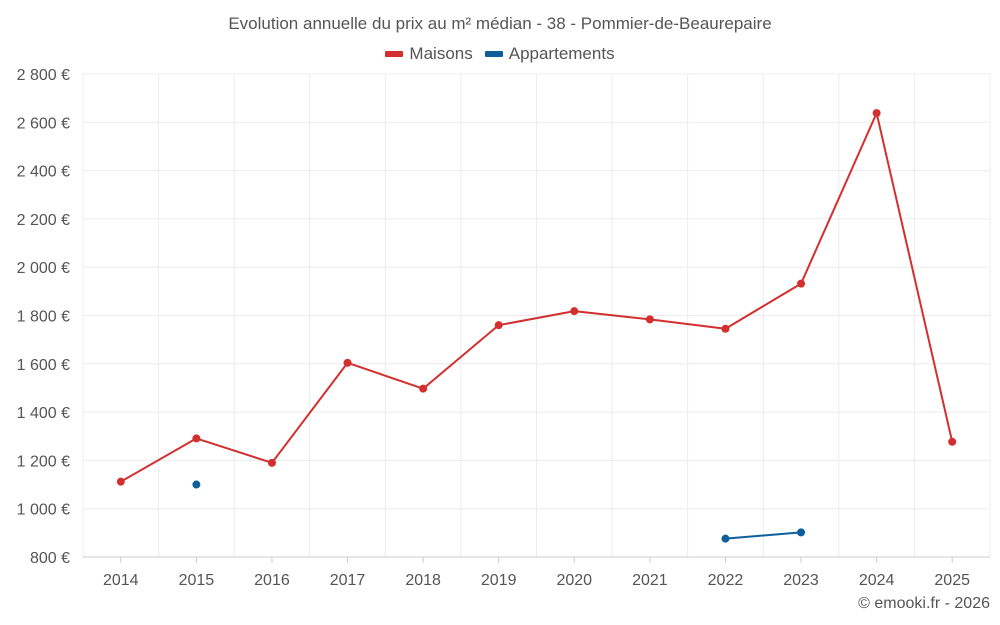 The width and height of the screenshot is (1000, 625). What do you see at coordinates (801, 532) in the screenshot?
I see `data-point-appartements-2023` at bounding box center [801, 532].